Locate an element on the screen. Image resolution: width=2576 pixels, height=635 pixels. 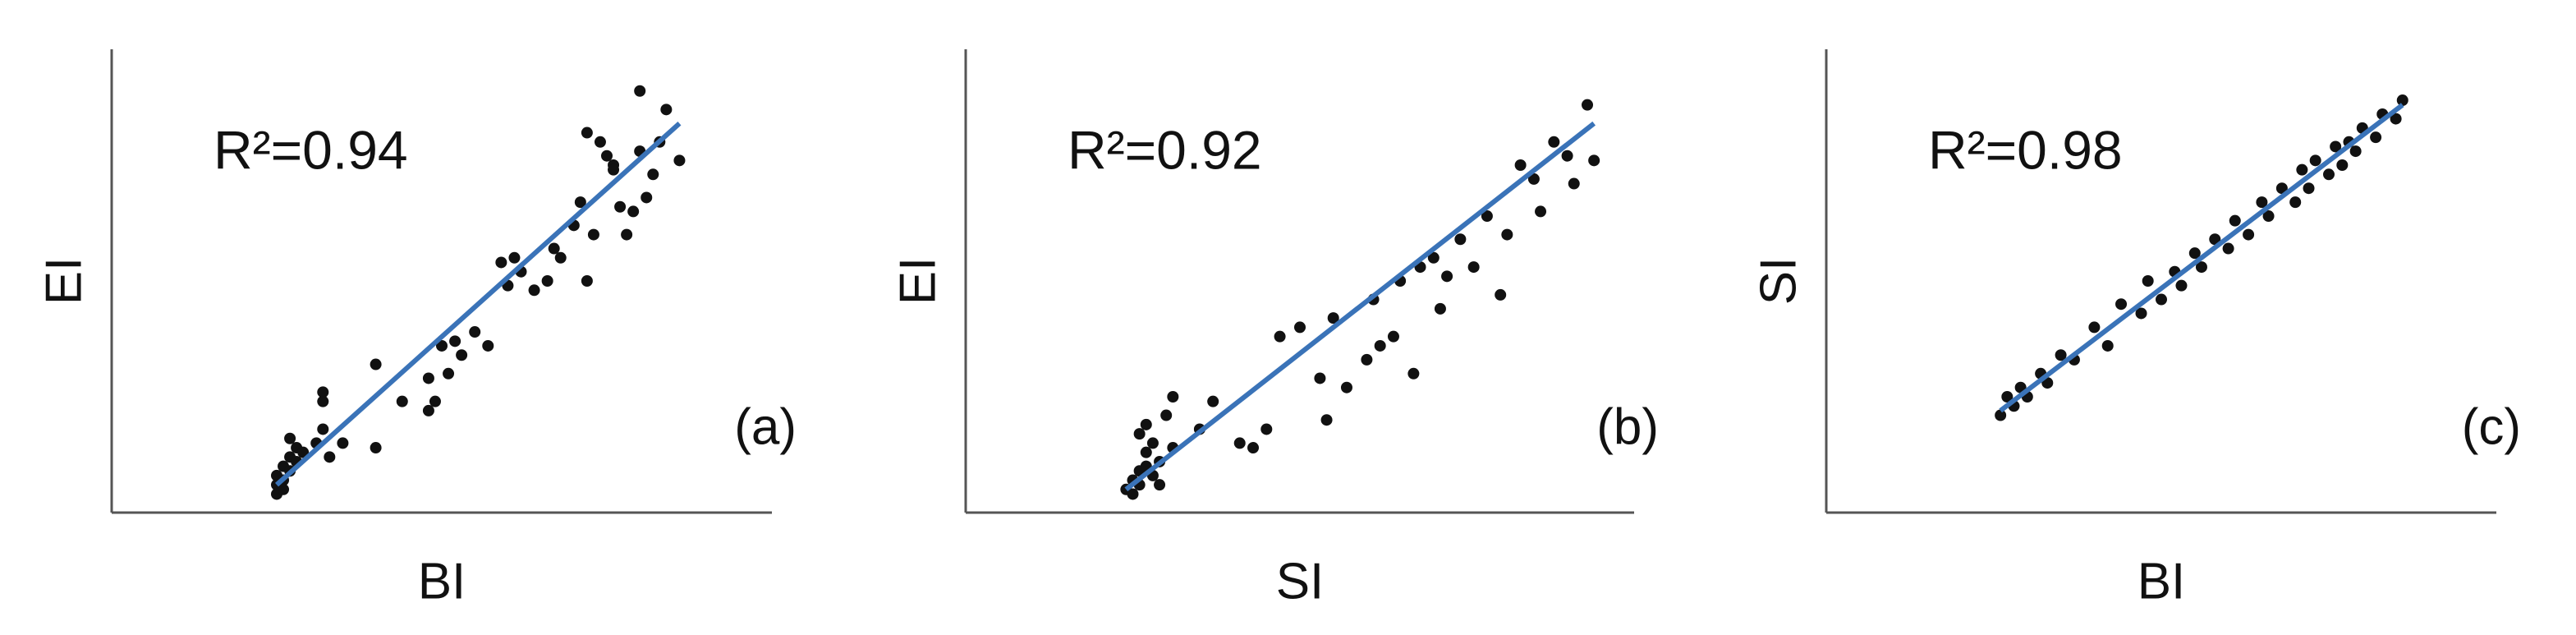
y-axis-label: EI is located at coordinates (917, 281).